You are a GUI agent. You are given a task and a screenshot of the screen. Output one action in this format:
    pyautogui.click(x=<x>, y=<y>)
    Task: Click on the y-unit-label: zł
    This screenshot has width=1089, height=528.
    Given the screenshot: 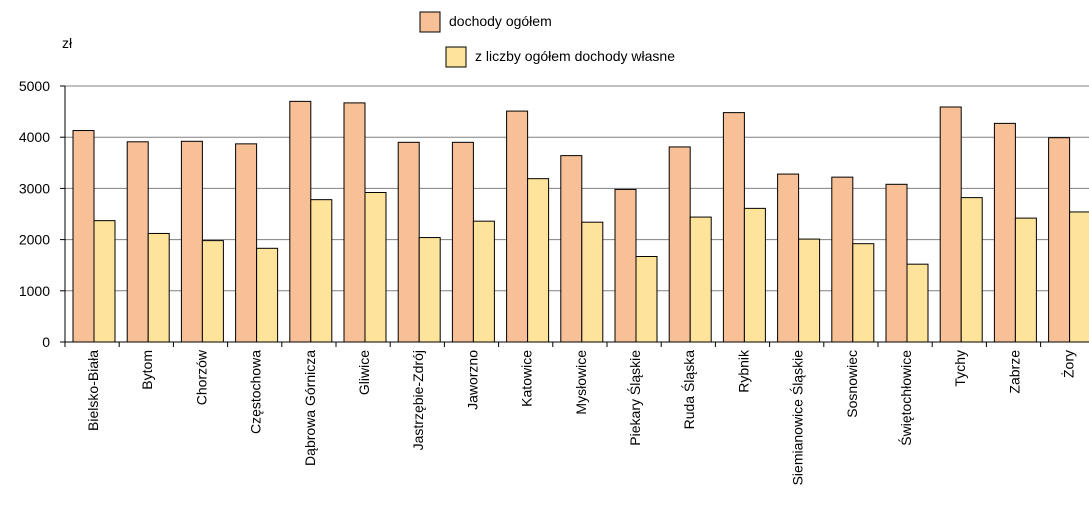 What is the action you would take?
    pyautogui.click(x=67, y=43)
    